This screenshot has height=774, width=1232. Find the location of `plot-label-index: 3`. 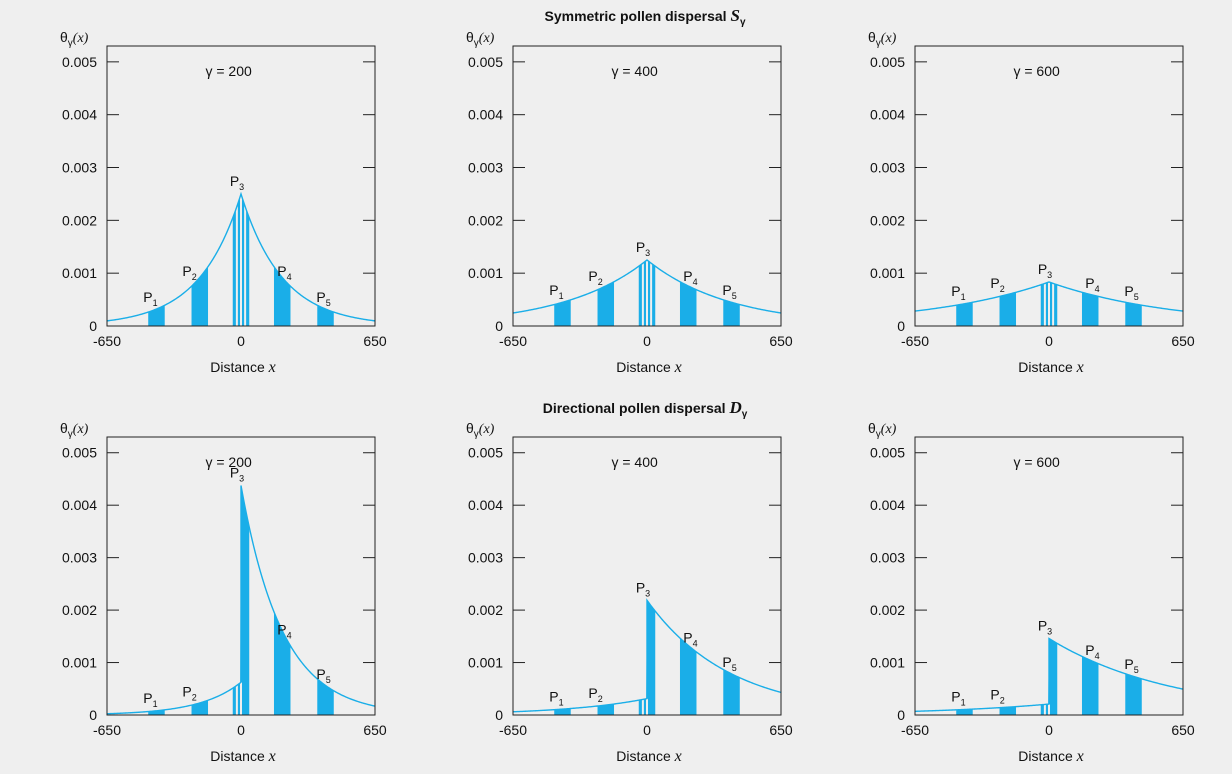

plot-label-index: 3 is located at coordinates (1049, 632).